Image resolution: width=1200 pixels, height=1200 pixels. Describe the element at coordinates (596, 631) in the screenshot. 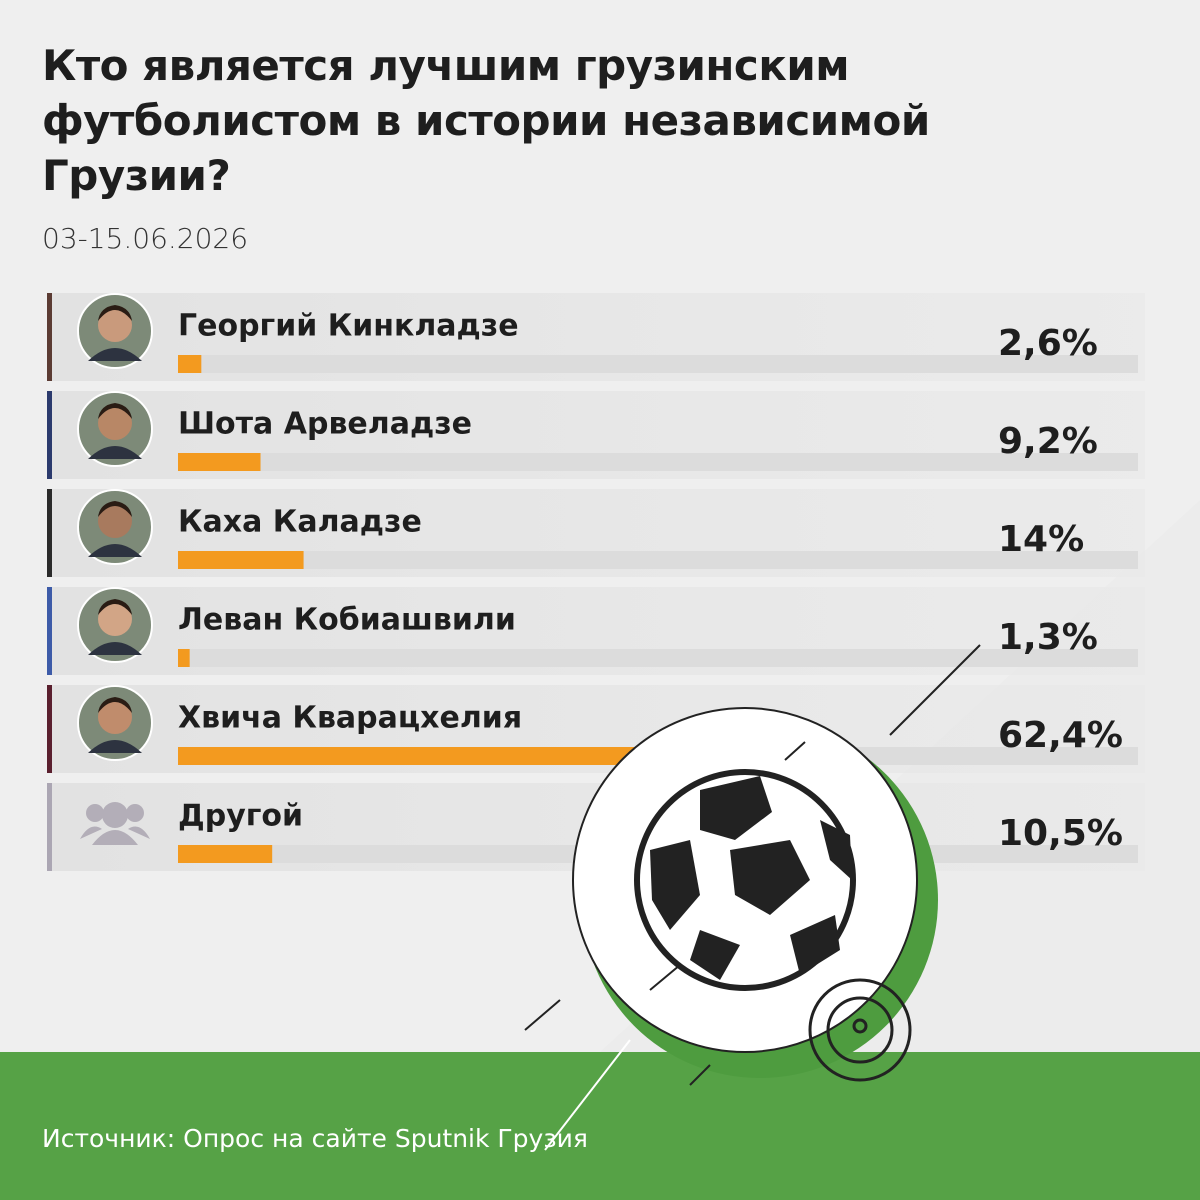

I see `row: Леван Кобиашвили 1,3%` at that location.